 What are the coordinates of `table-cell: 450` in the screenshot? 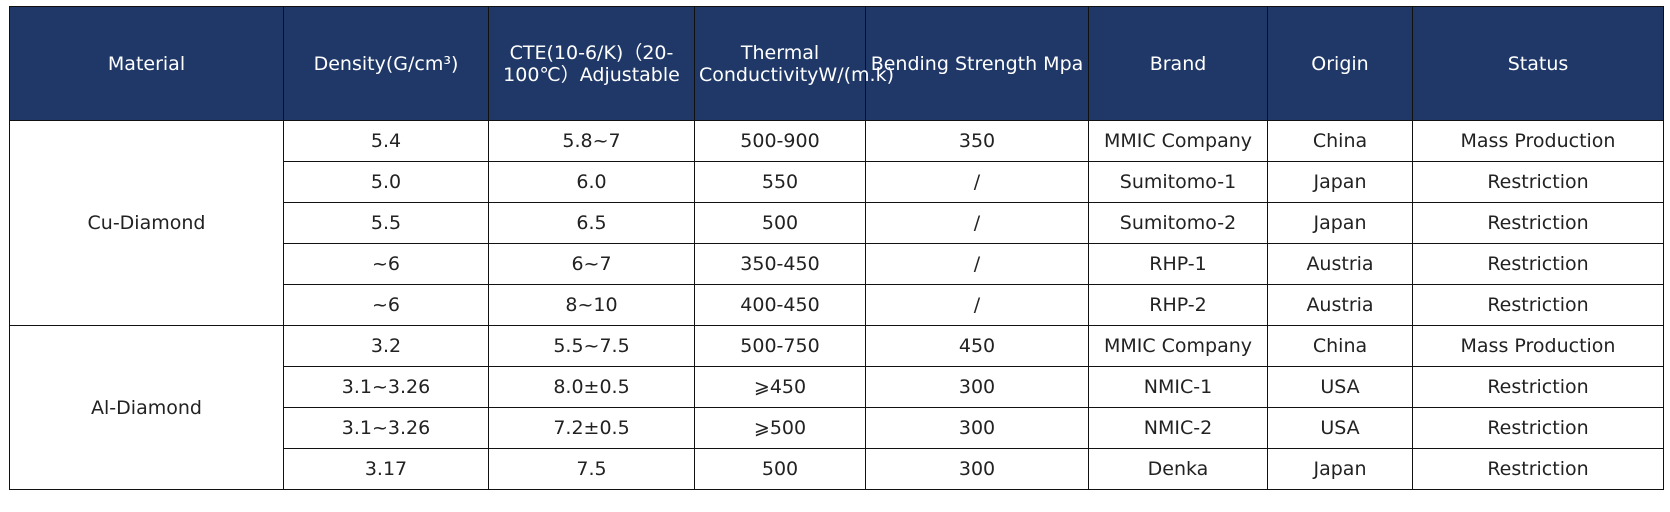 It's located at (977, 346).